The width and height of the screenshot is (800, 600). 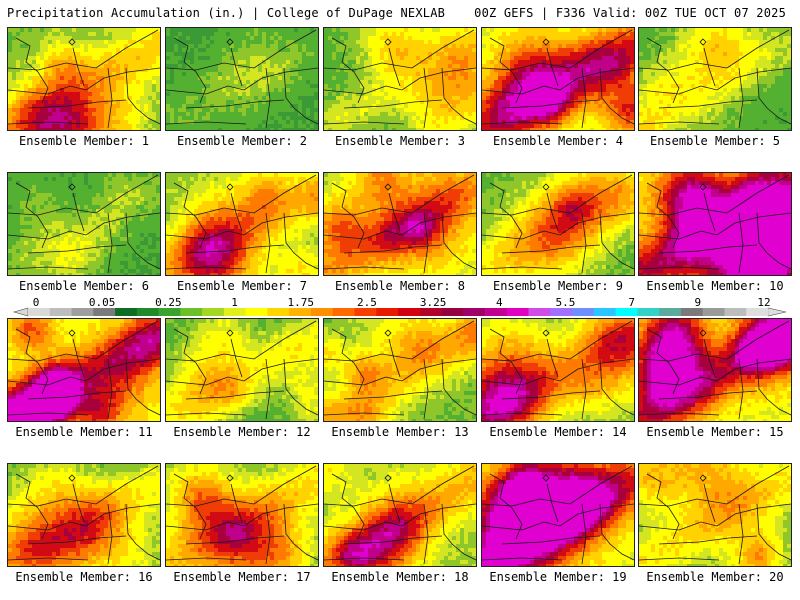 What do you see at coordinates (558, 577) in the screenshot?
I see `ensemble-member-label: Ensemble Member: 19` at bounding box center [558, 577].